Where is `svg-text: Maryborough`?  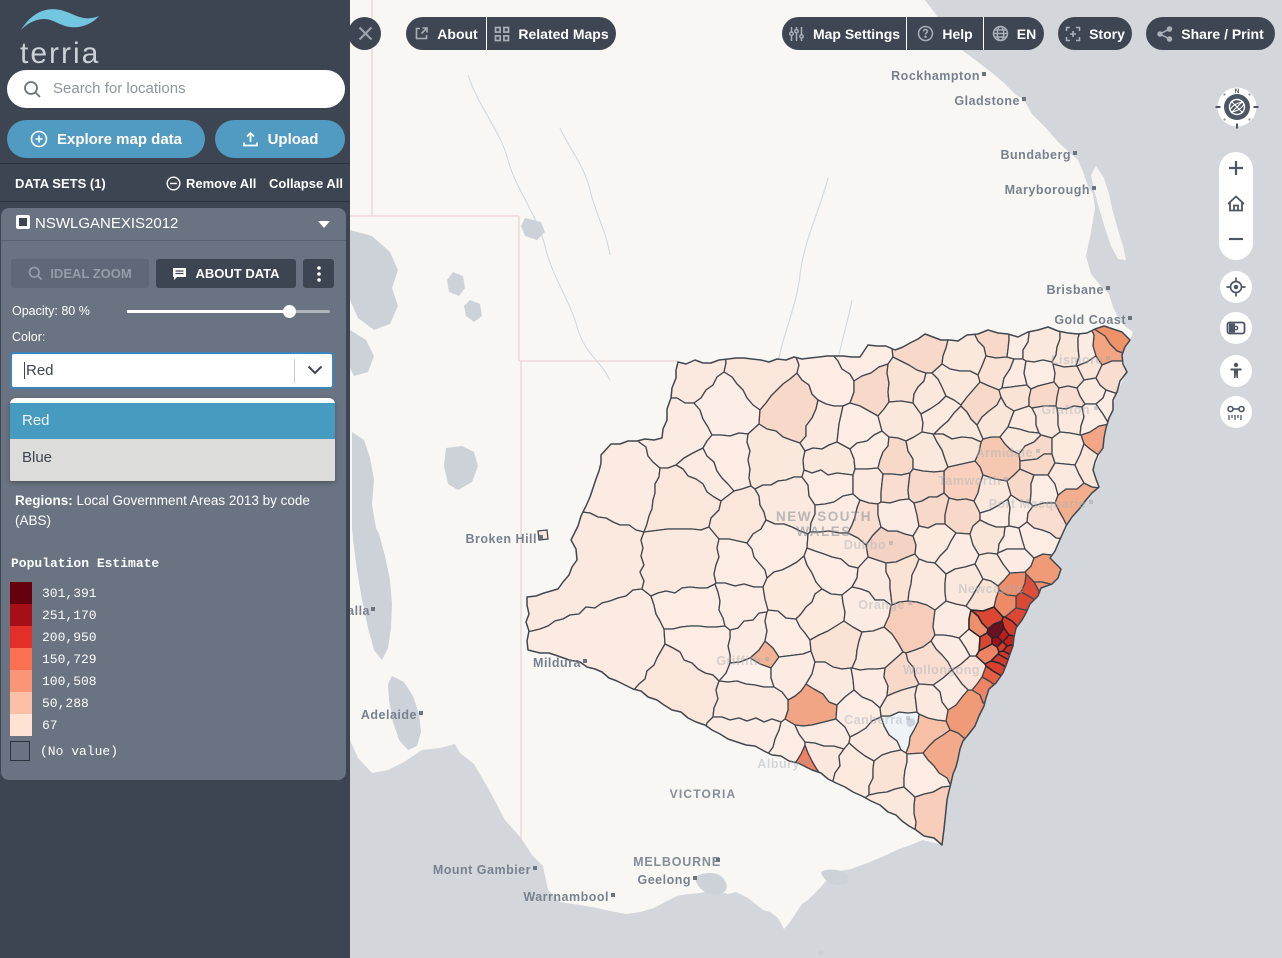 svg-text: Maryborough is located at coordinates (1047, 190).